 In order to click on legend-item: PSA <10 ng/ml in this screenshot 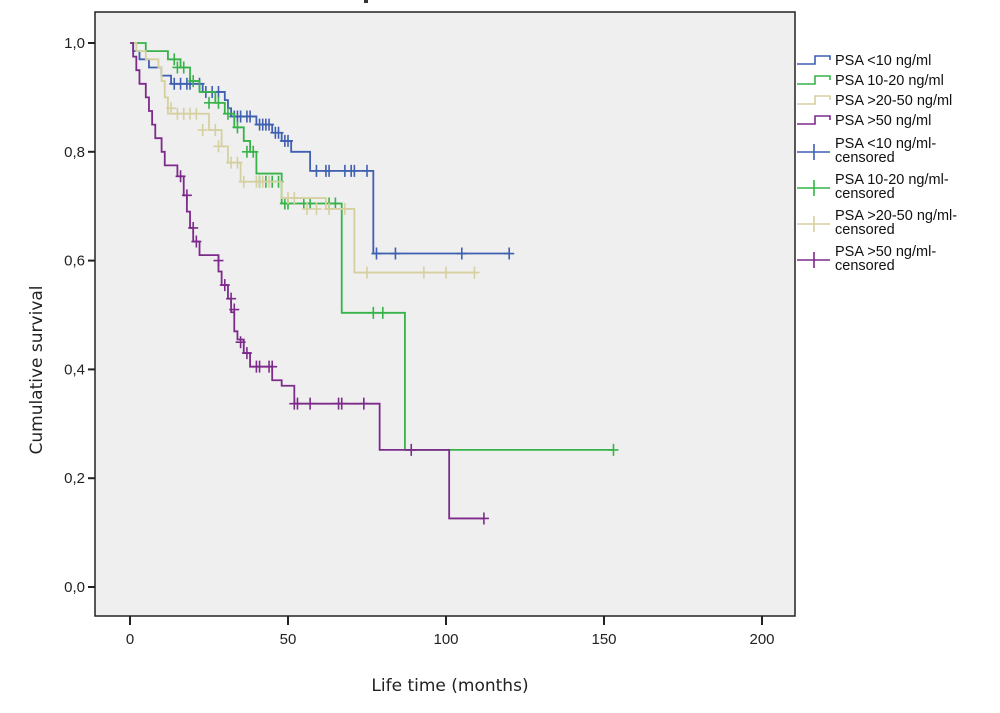, I will do `click(864, 61)`.